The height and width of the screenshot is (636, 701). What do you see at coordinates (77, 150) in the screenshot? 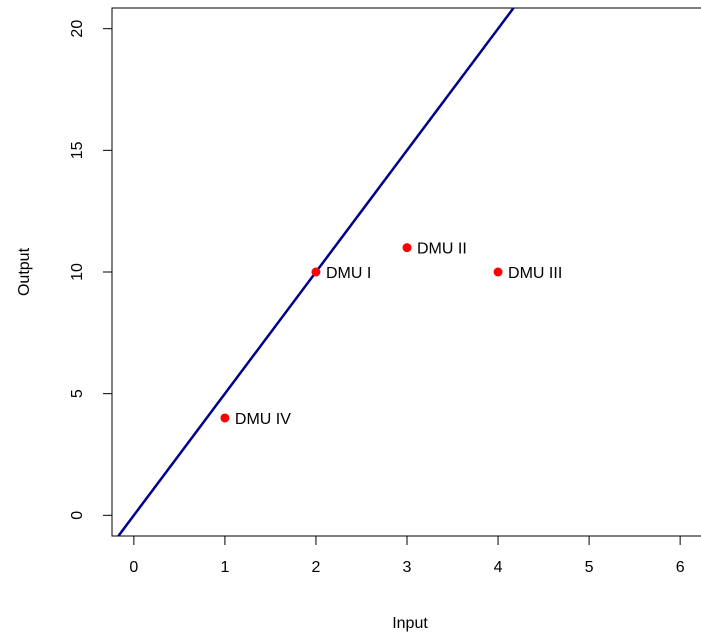
I see `y-tick-label: 15` at bounding box center [77, 150].